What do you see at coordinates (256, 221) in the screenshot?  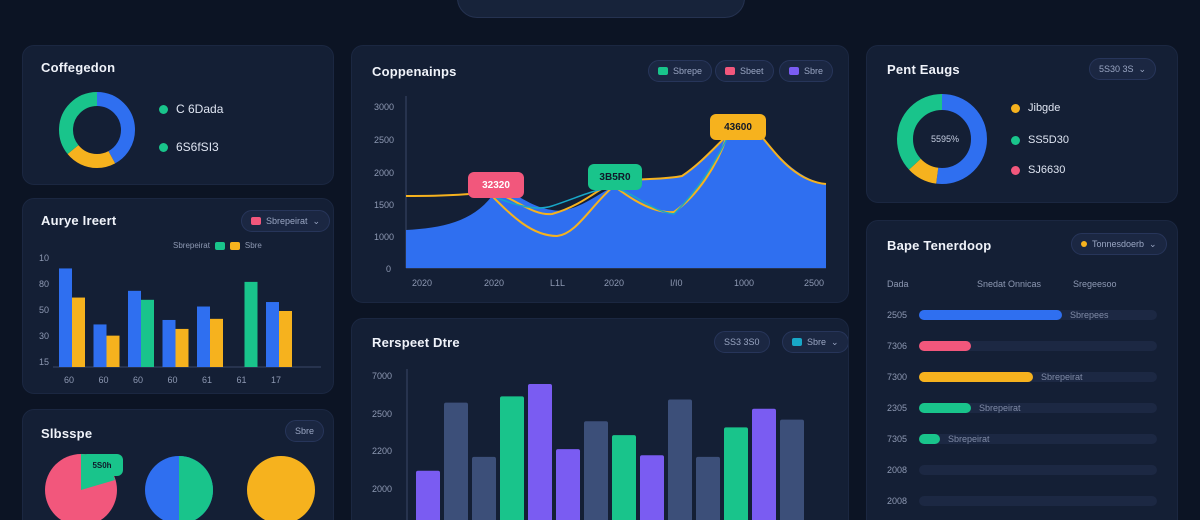 I see `pink-square-icon` at bounding box center [256, 221].